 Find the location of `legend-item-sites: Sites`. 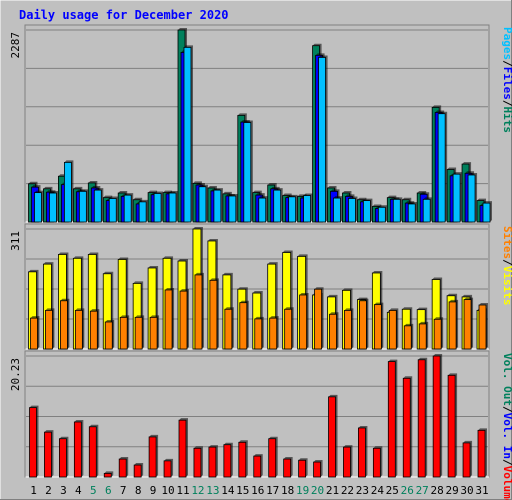

legend-item-sites: Sites is located at coordinates (506, 242).